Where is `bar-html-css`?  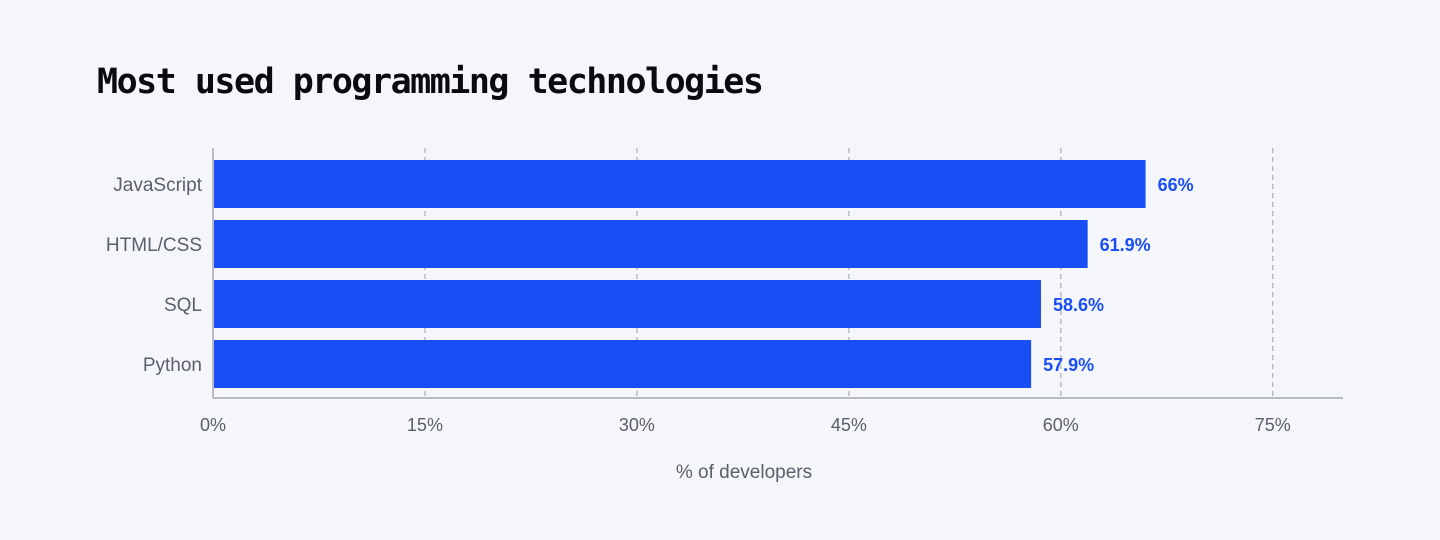 bar-html-css is located at coordinates (651, 244).